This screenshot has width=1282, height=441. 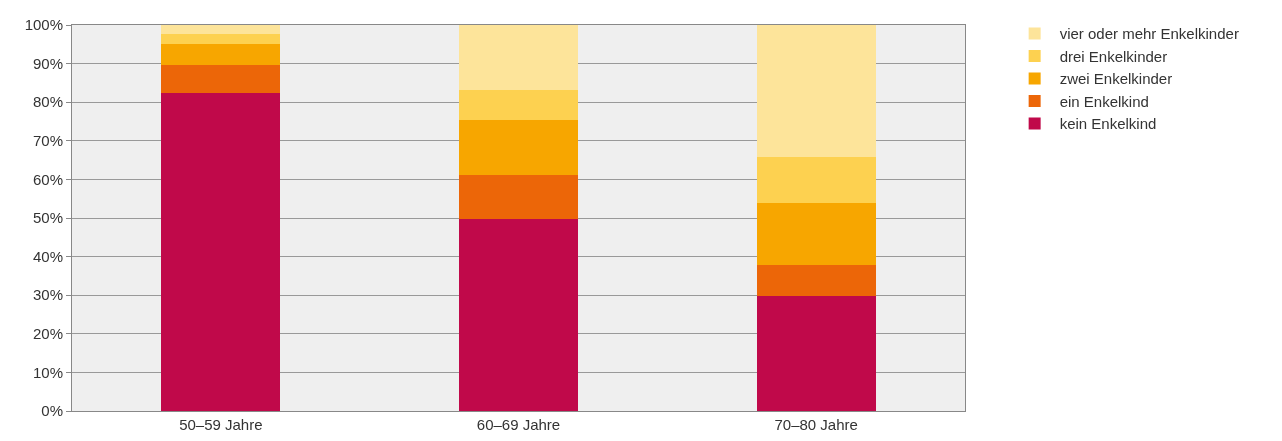 I want to click on y-tick-label: 70%, so click(x=47, y=141).